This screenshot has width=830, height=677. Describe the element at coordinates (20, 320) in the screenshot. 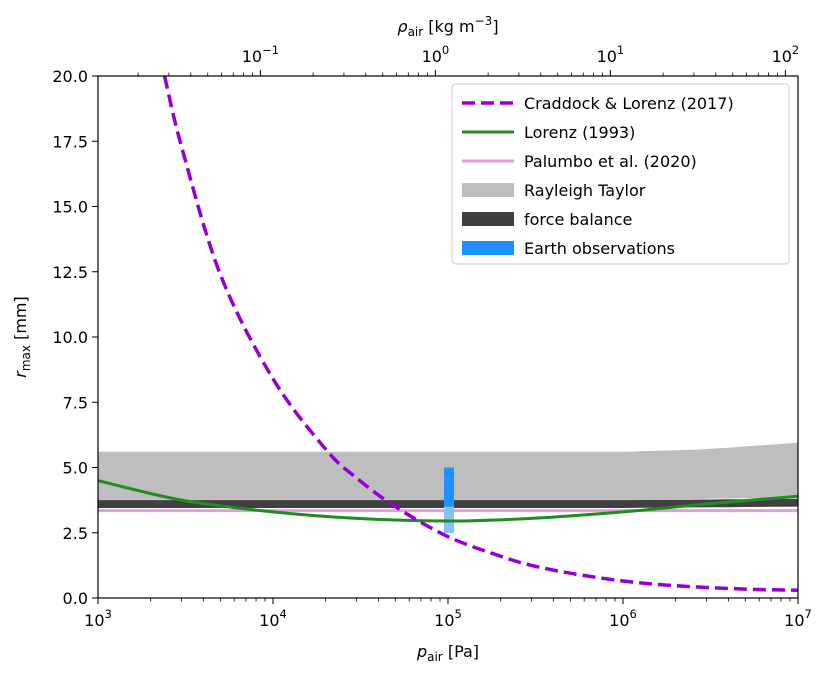

I see `y-axis-label-unit: [mm]` at that location.